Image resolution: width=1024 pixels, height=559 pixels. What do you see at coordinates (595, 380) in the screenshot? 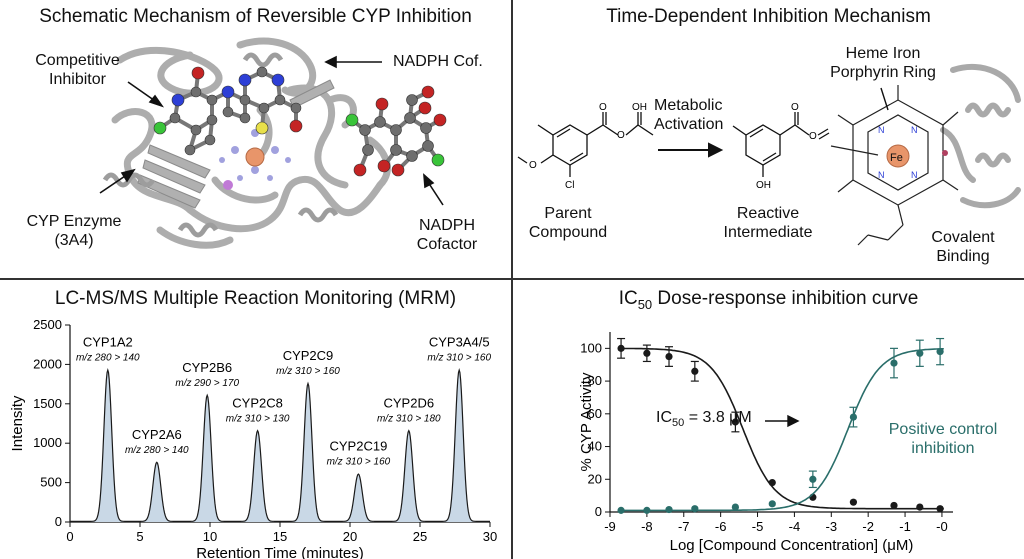
I see `y-tick-label: 80` at bounding box center [595, 380].